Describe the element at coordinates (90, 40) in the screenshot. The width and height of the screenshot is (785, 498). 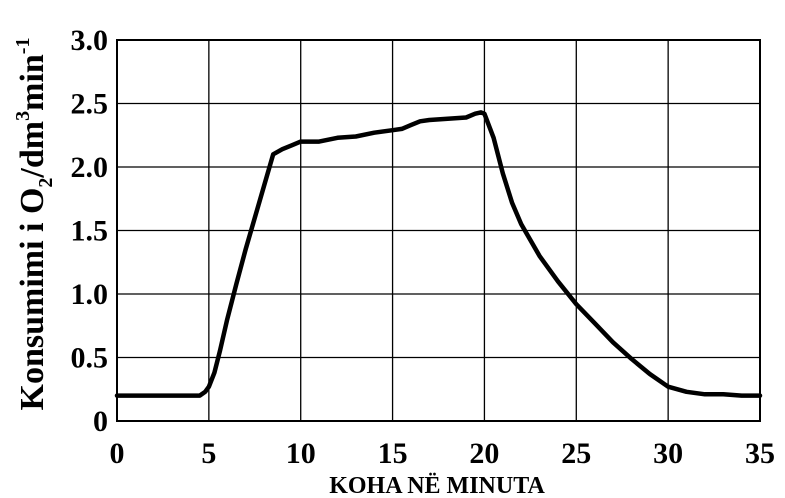
I see `y-tick-label-3.0: 3.0` at that location.